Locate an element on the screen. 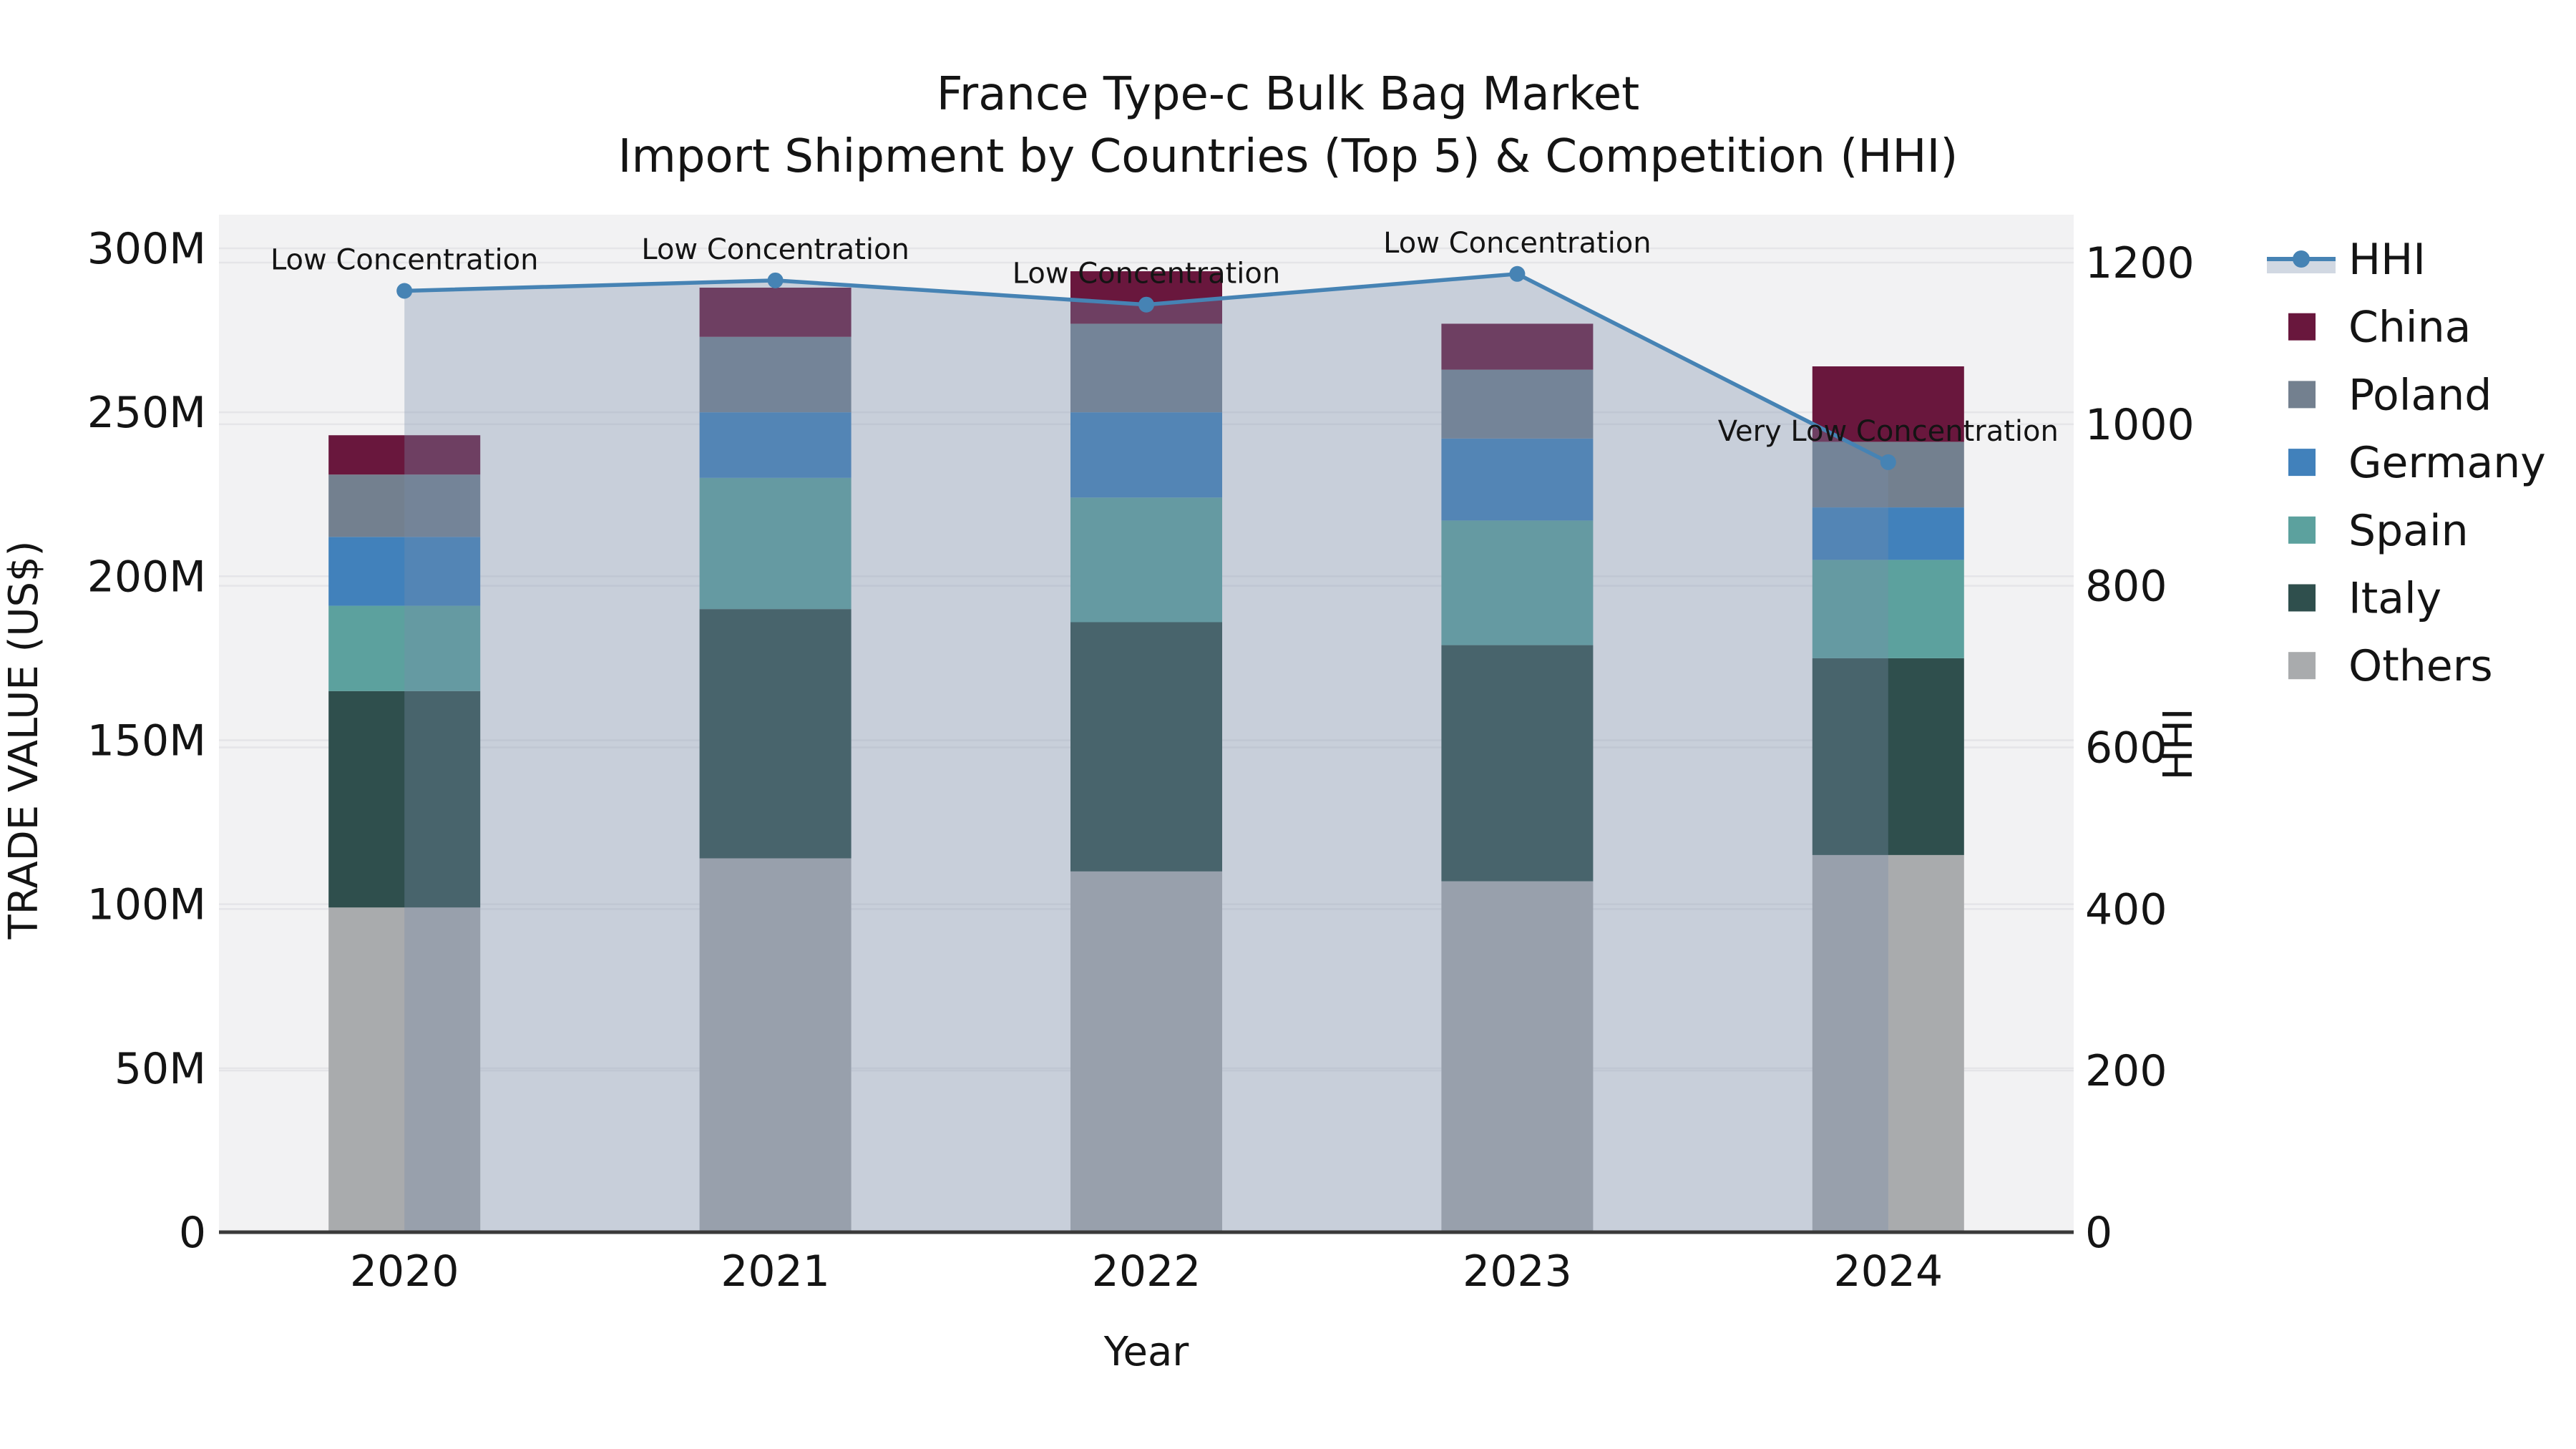 The height and width of the screenshot is (1449, 2576). legend-item-hhi: HHI is located at coordinates (2346, 260).